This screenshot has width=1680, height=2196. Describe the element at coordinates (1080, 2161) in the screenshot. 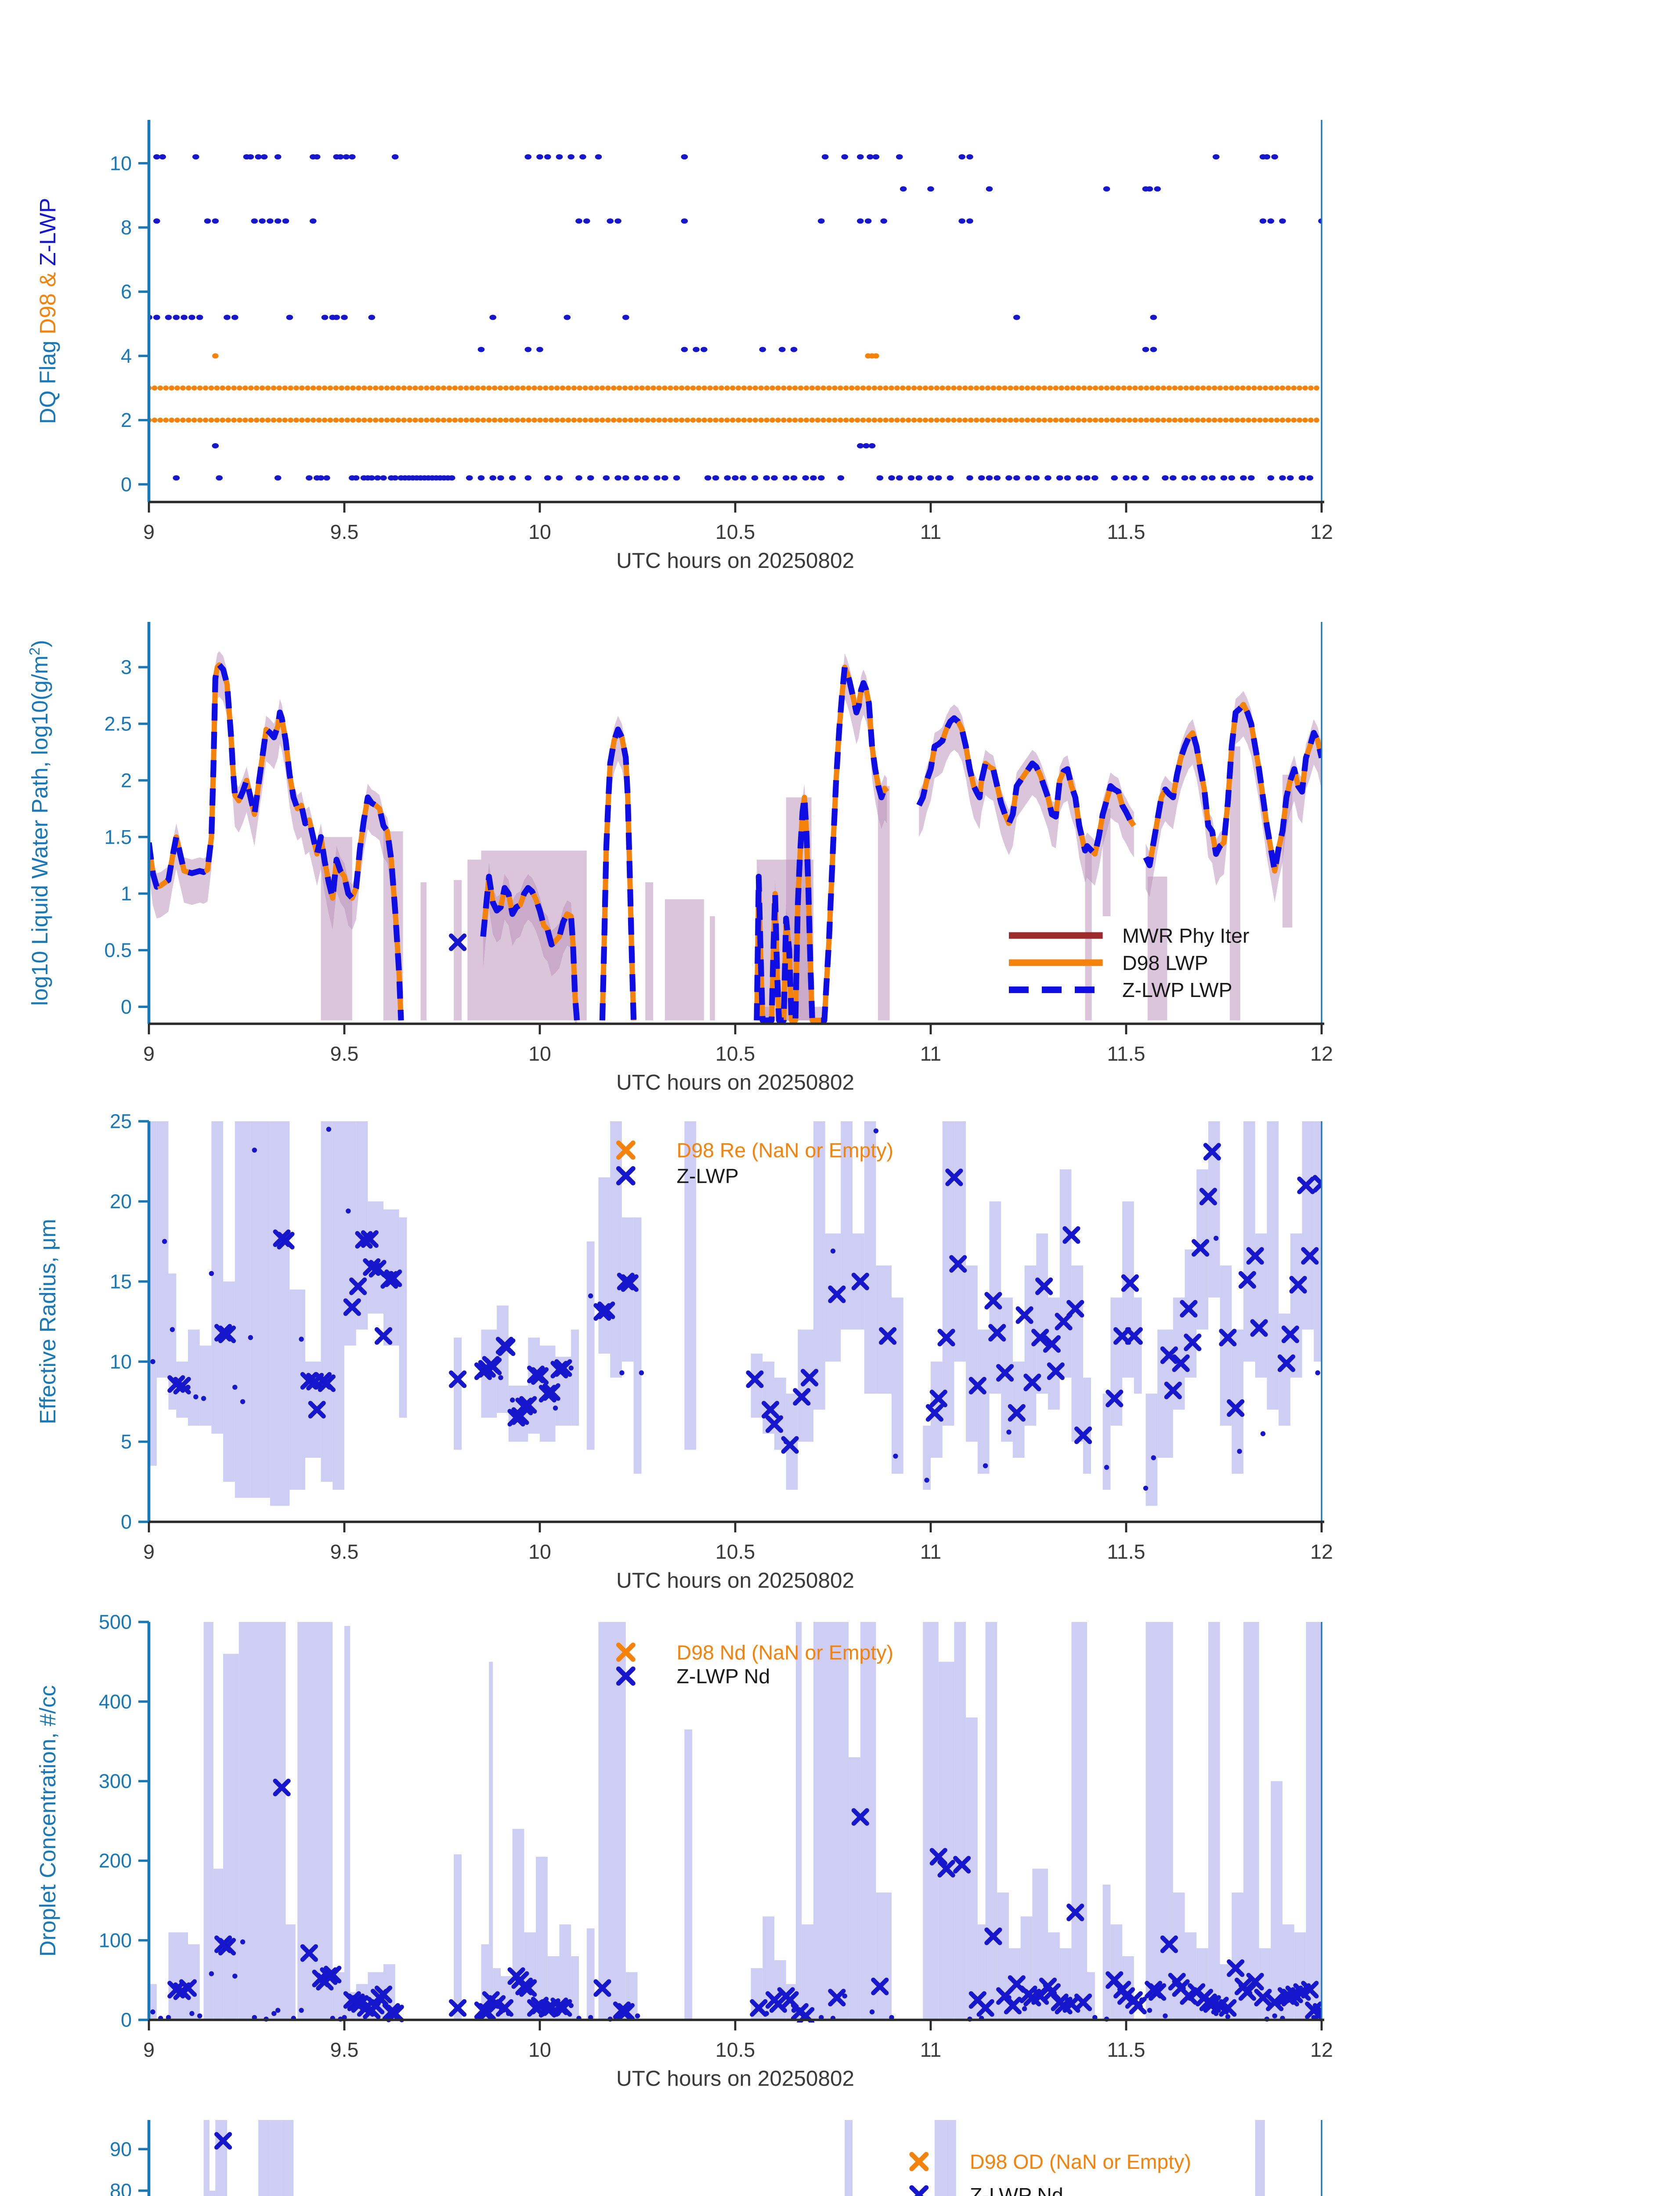

I see `legend-label: D98 OD (NaN or Empty)` at that location.